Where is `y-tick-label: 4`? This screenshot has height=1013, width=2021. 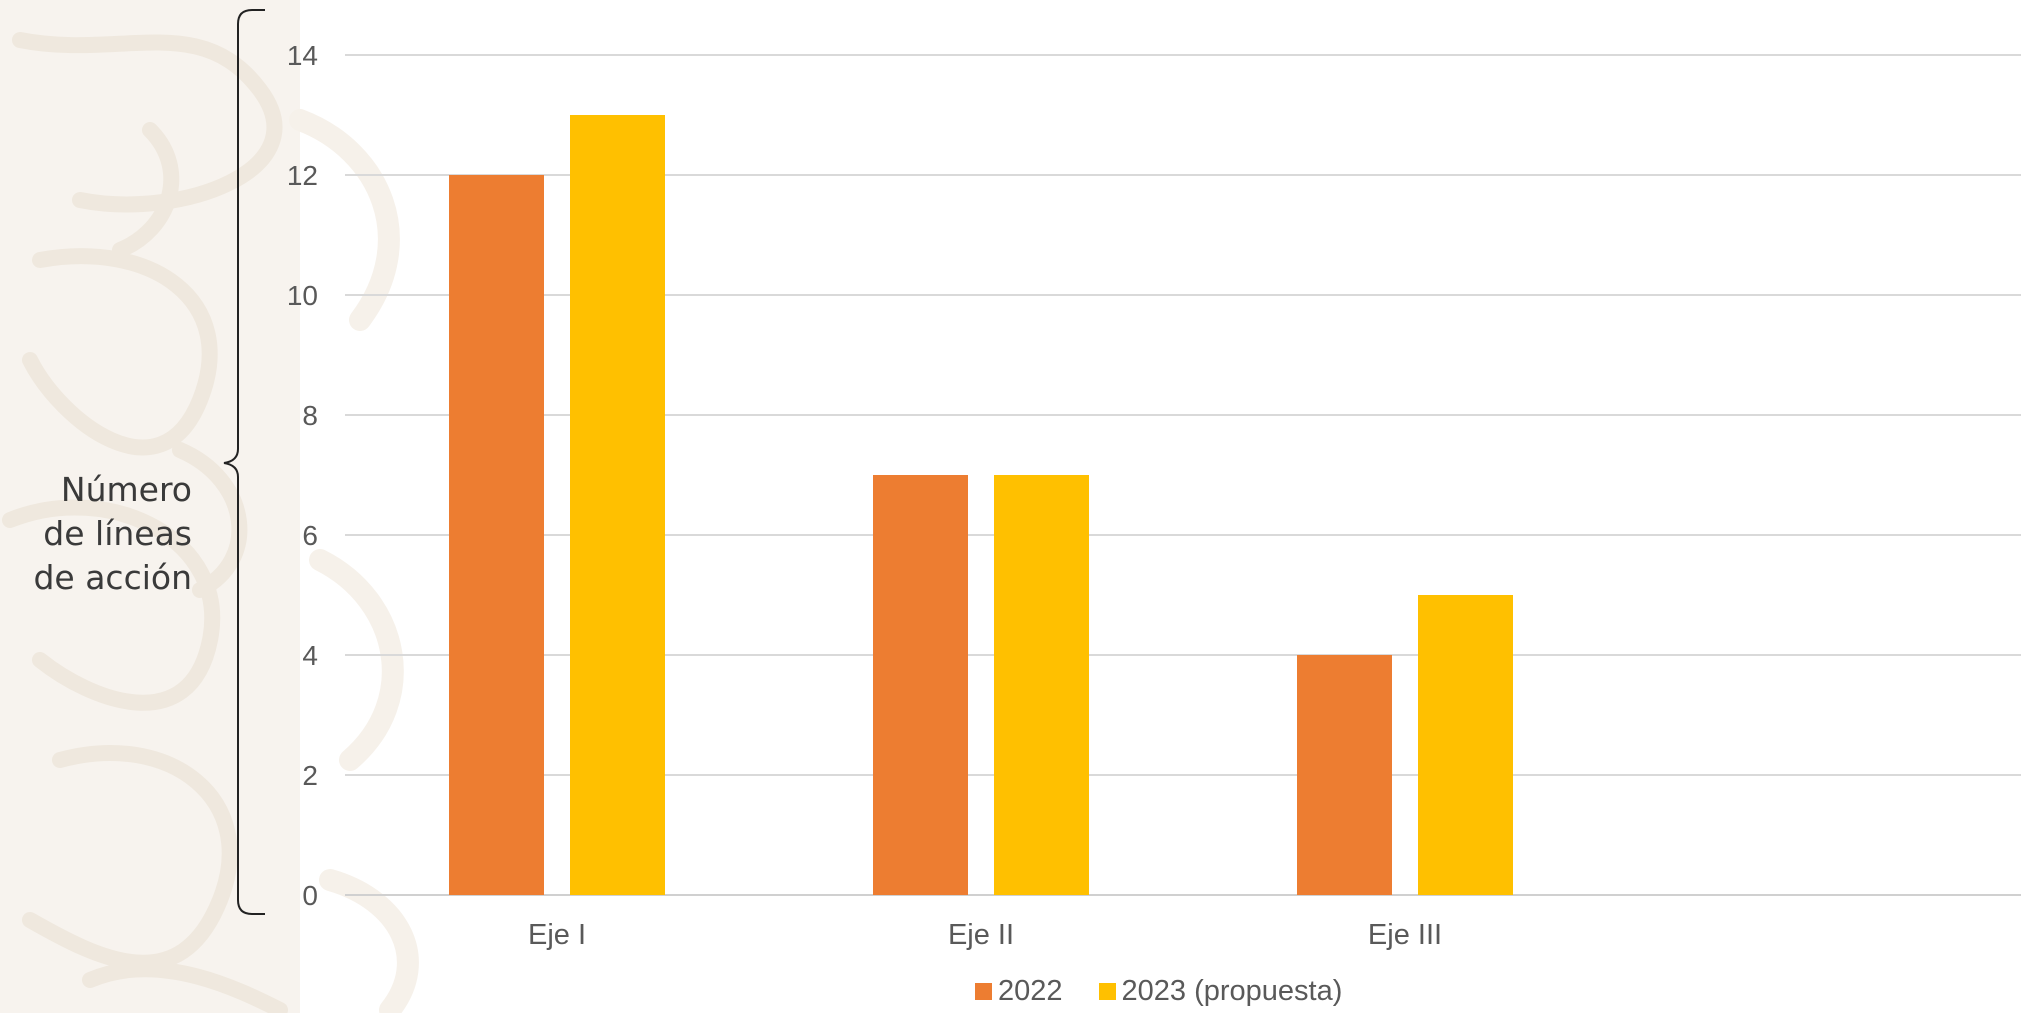
y-tick-label: 4 is located at coordinates (310, 655).